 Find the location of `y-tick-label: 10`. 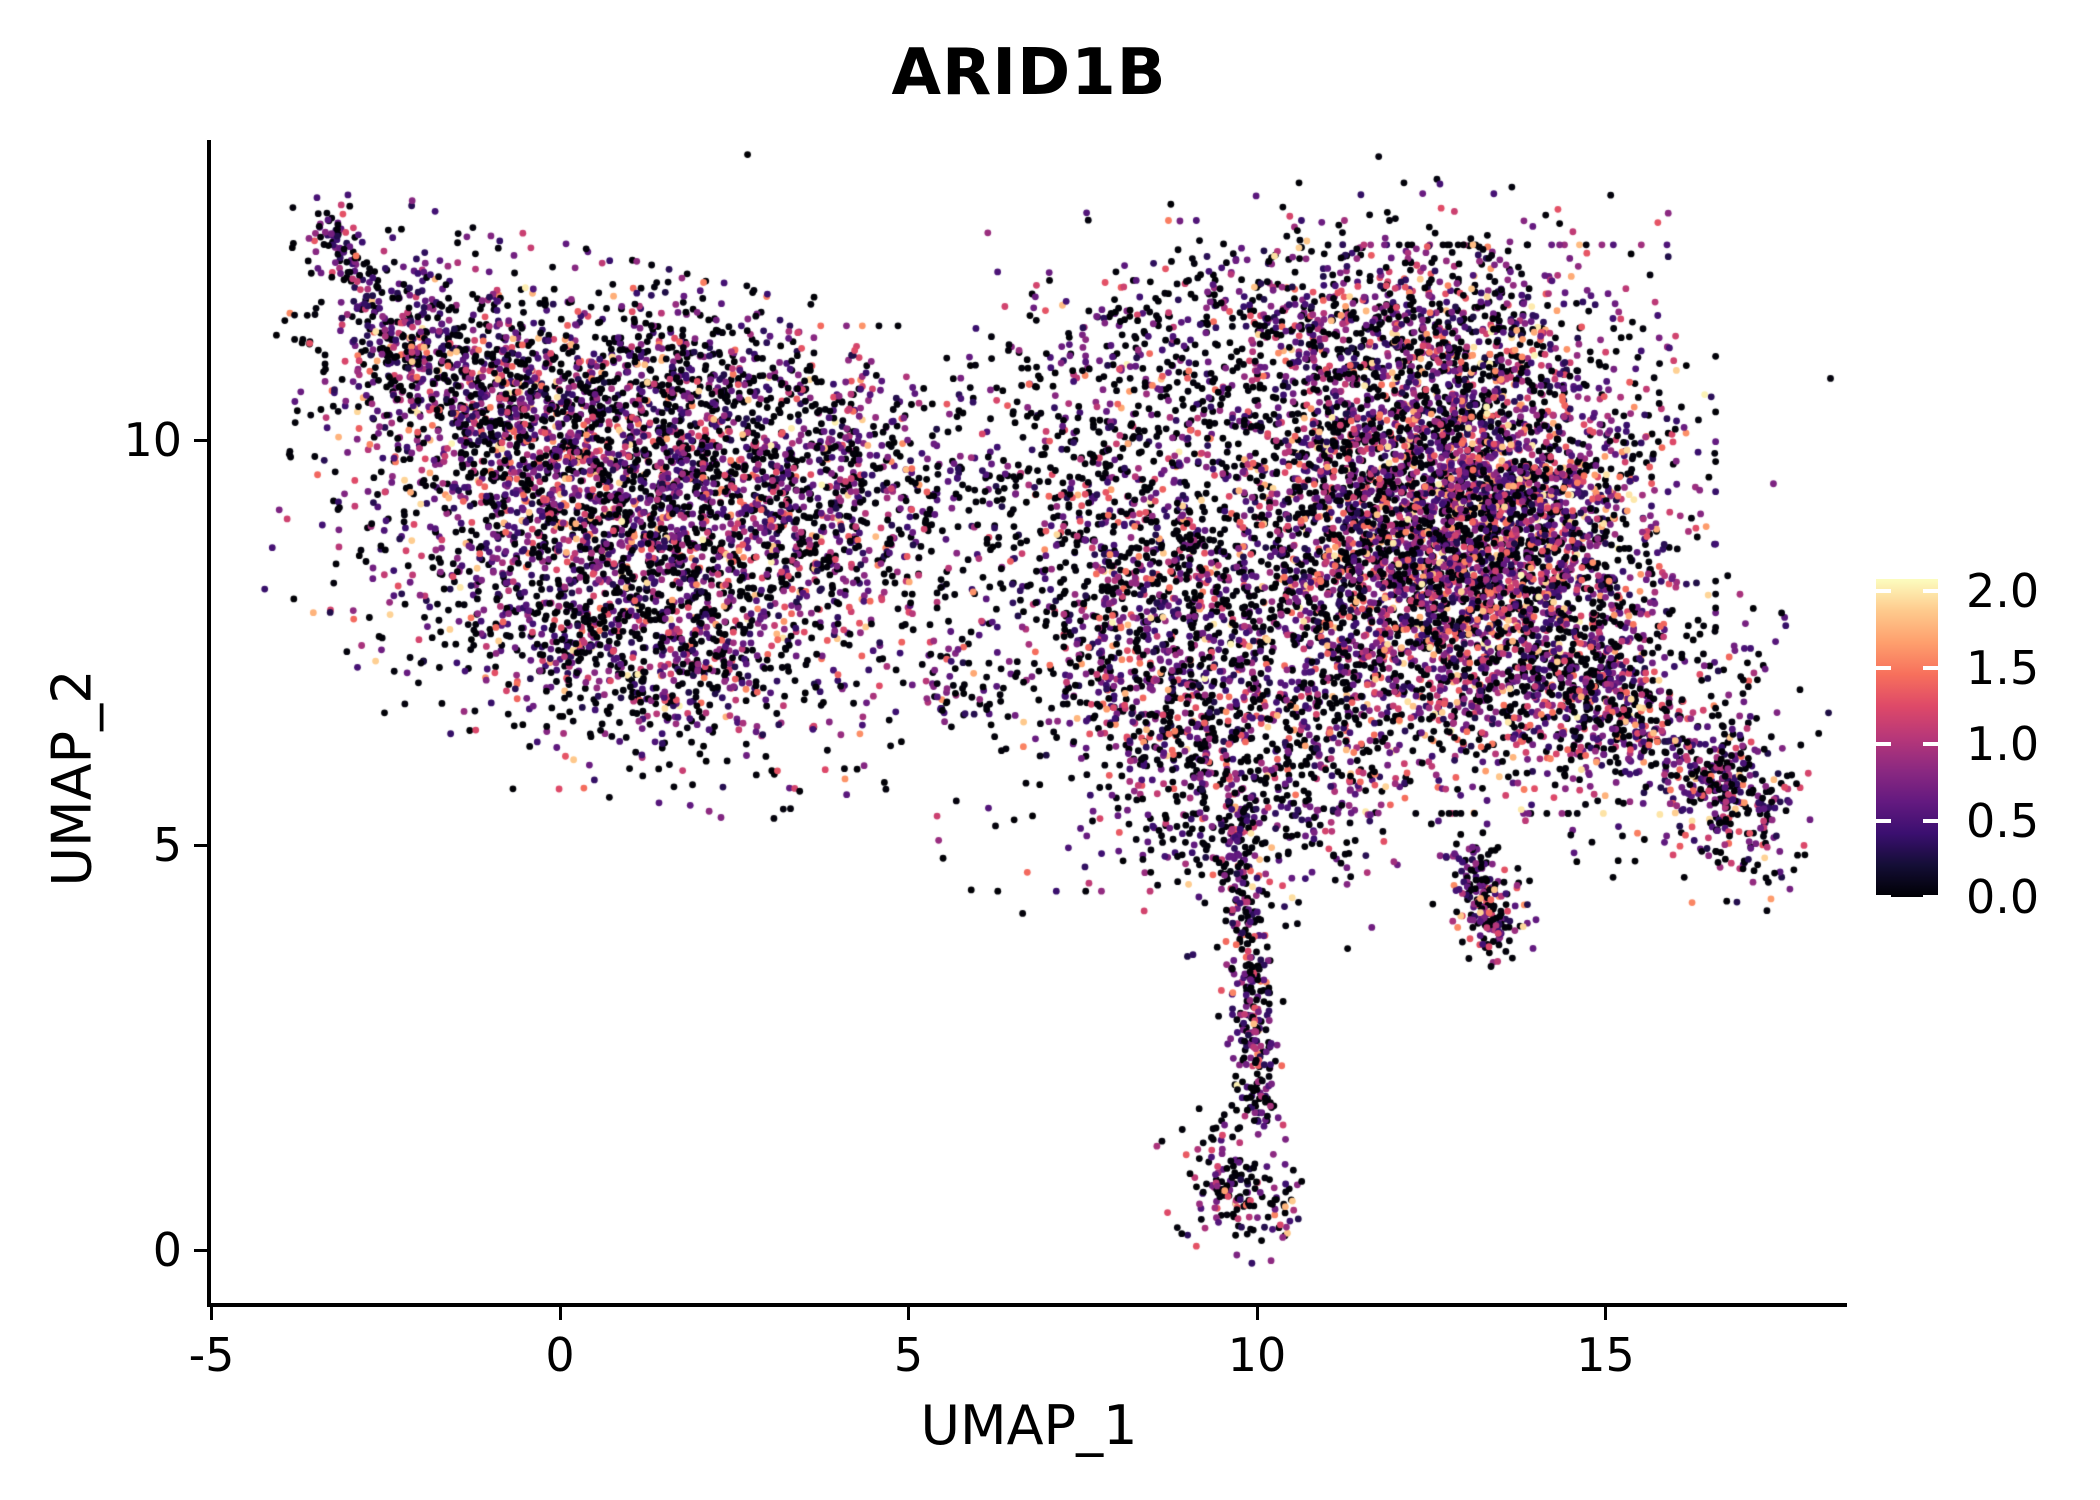

y-tick-label: 10 is located at coordinates (152, 440).